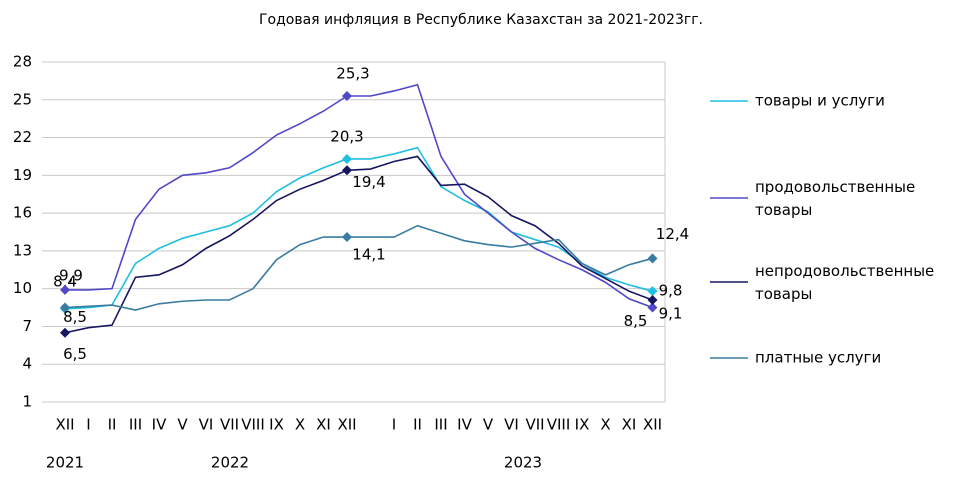 The image size is (963, 489). Describe the element at coordinates (671, 291) in the screenshot. I see `data-label: 9,8` at that location.